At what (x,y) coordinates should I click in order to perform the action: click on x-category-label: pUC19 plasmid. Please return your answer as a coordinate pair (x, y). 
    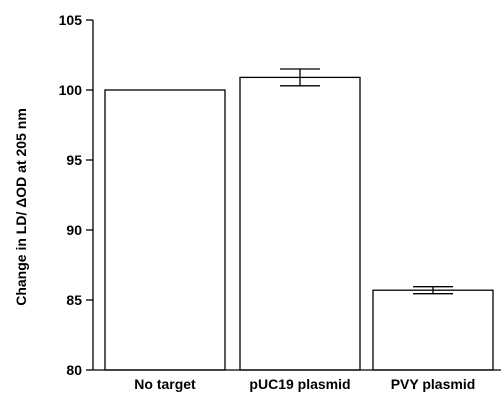
    Looking at the image, I should click on (299, 384).